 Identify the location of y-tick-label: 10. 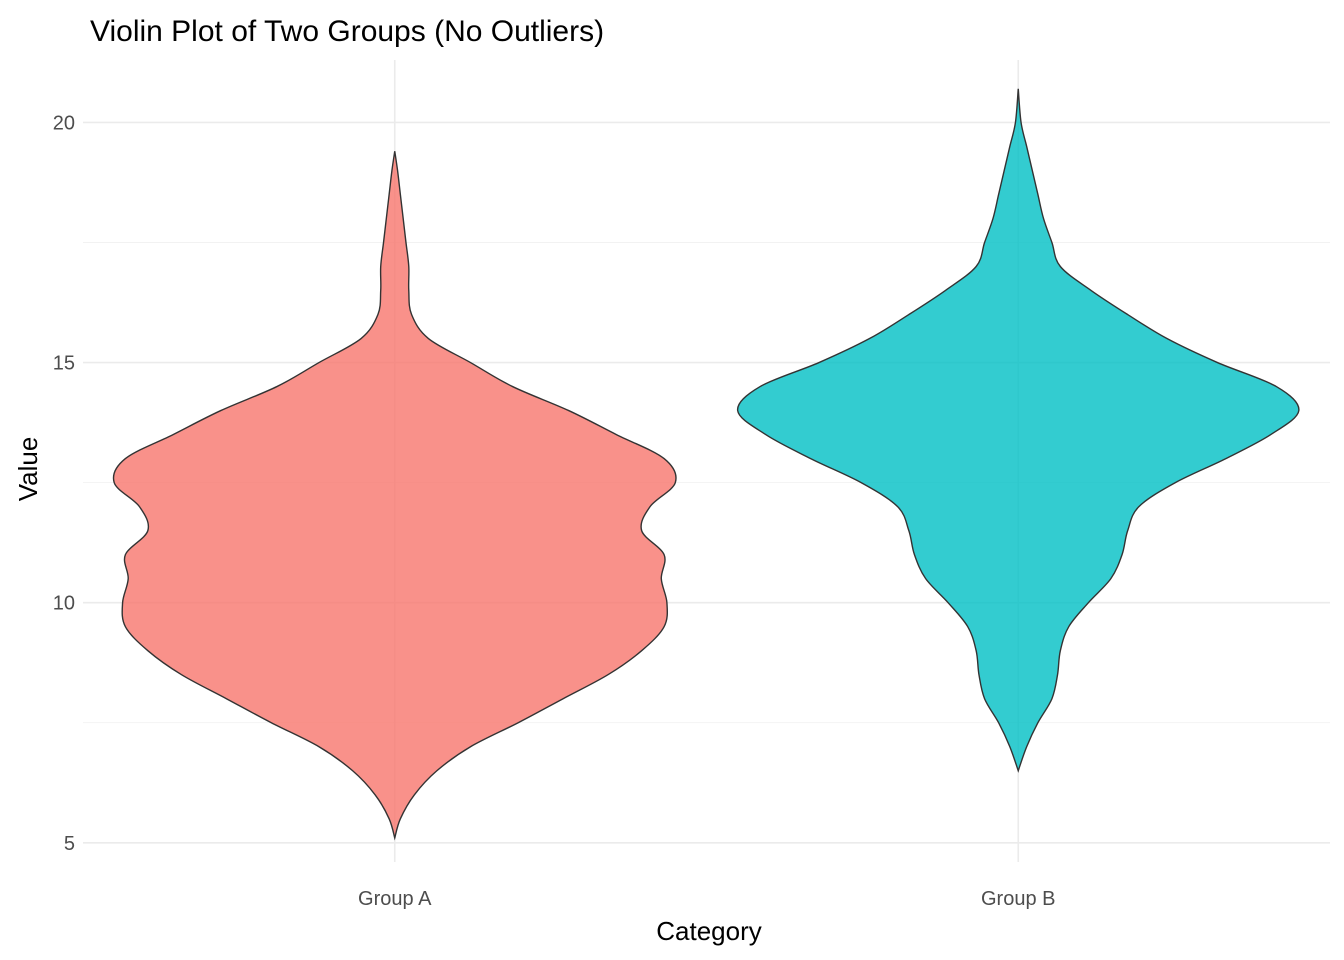
(64, 604).